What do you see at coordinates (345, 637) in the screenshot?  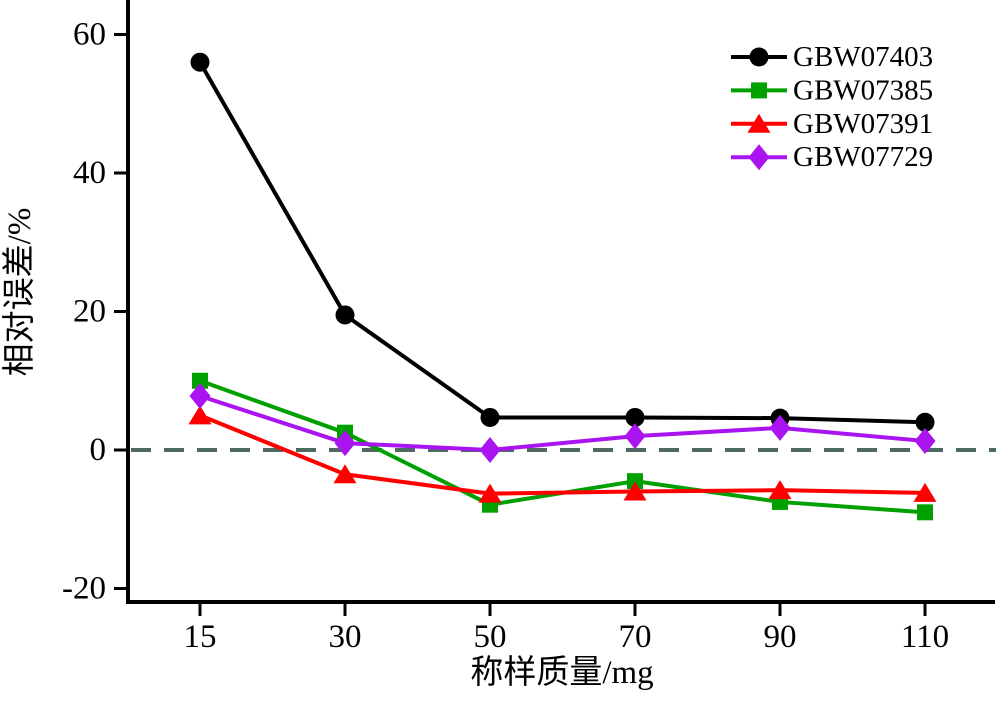 I see `x-tick-label: 30` at bounding box center [345, 637].